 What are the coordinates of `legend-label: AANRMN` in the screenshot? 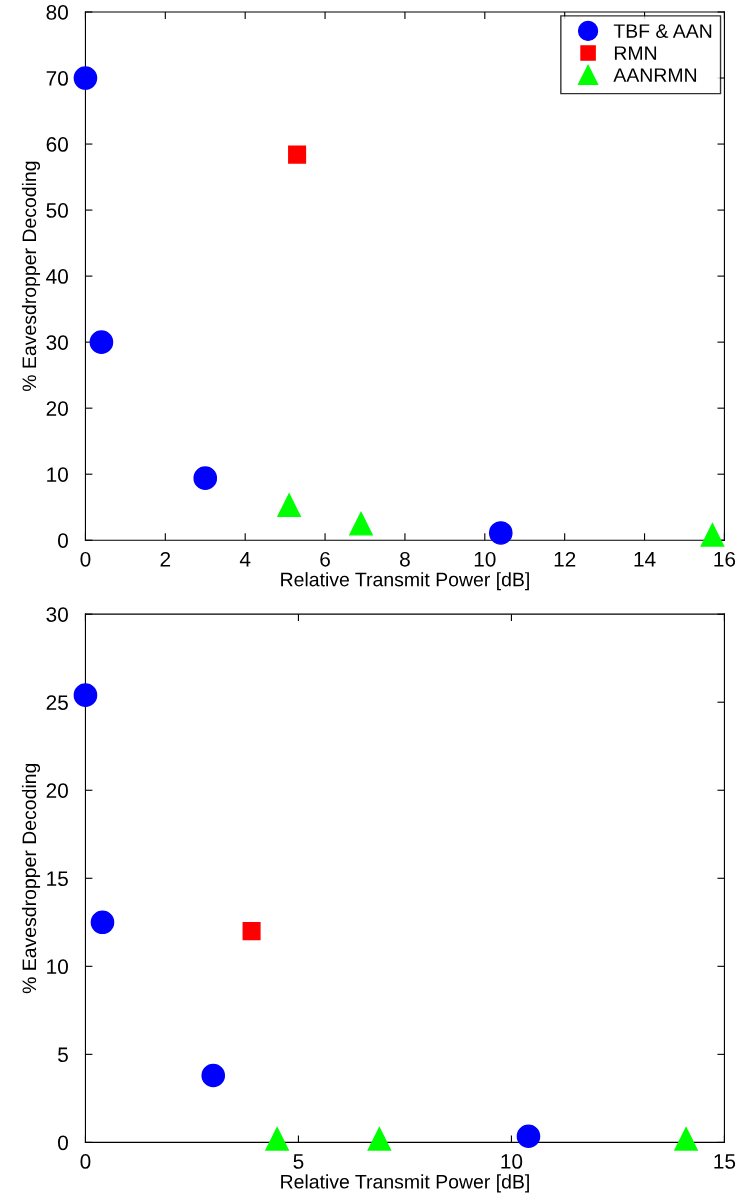 It's located at (655, 75).